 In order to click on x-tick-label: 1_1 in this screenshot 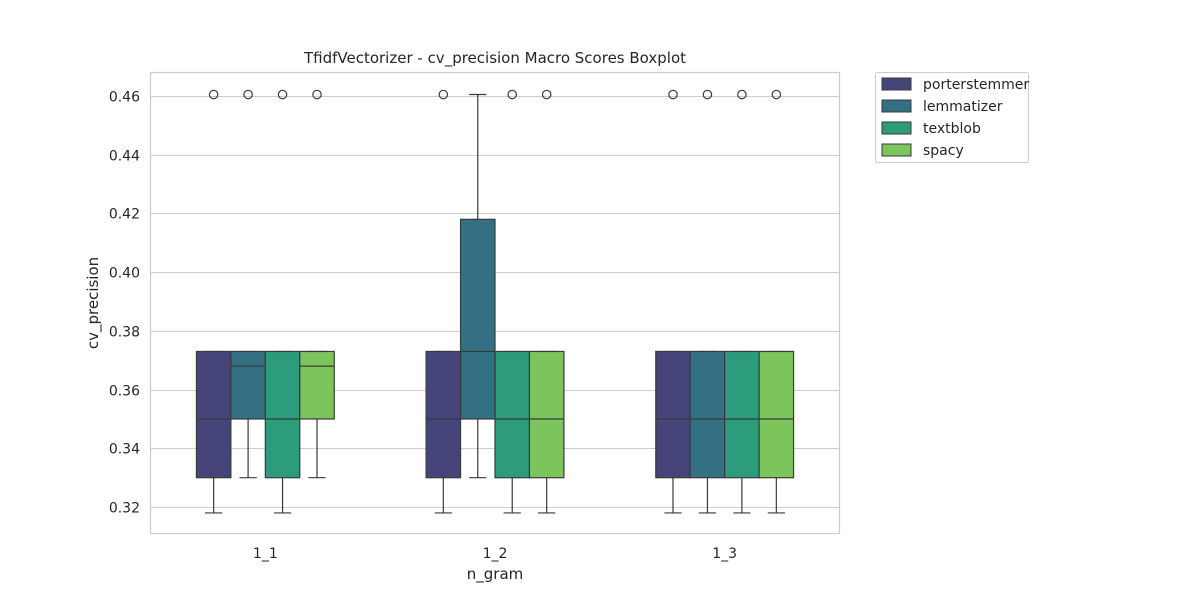, I will do `click(265, 554)`.